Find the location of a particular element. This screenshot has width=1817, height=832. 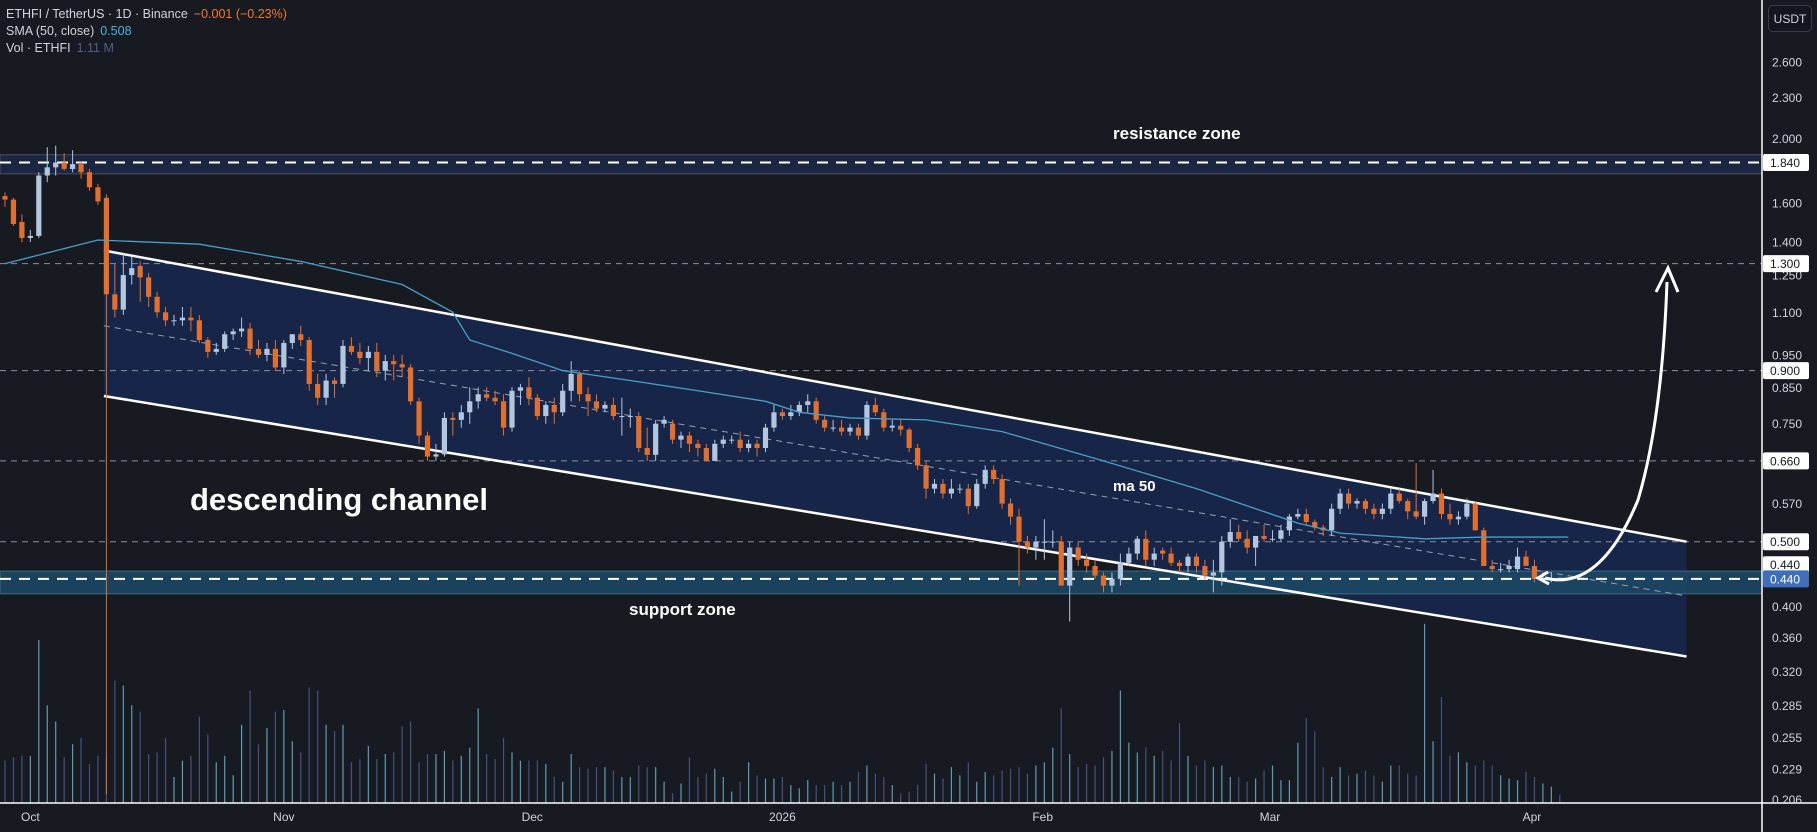

currency-button: USDT is located at coordinates (1790, 18).